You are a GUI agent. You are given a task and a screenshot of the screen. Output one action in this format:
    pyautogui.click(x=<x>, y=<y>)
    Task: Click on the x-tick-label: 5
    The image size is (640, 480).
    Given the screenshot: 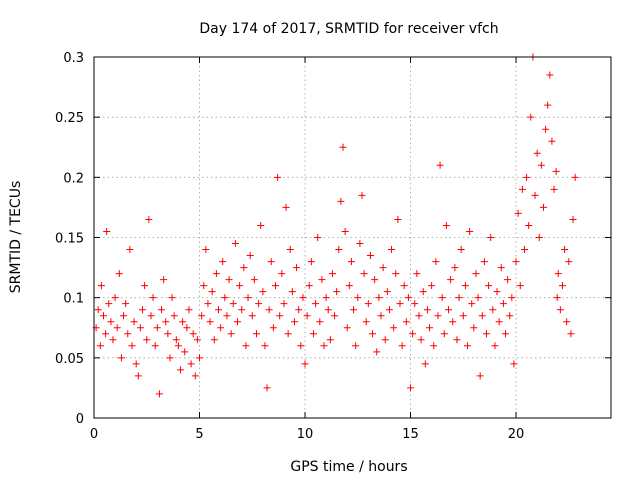 What is the action you would take?
    pyautogui.click(x=199, y=434)
    